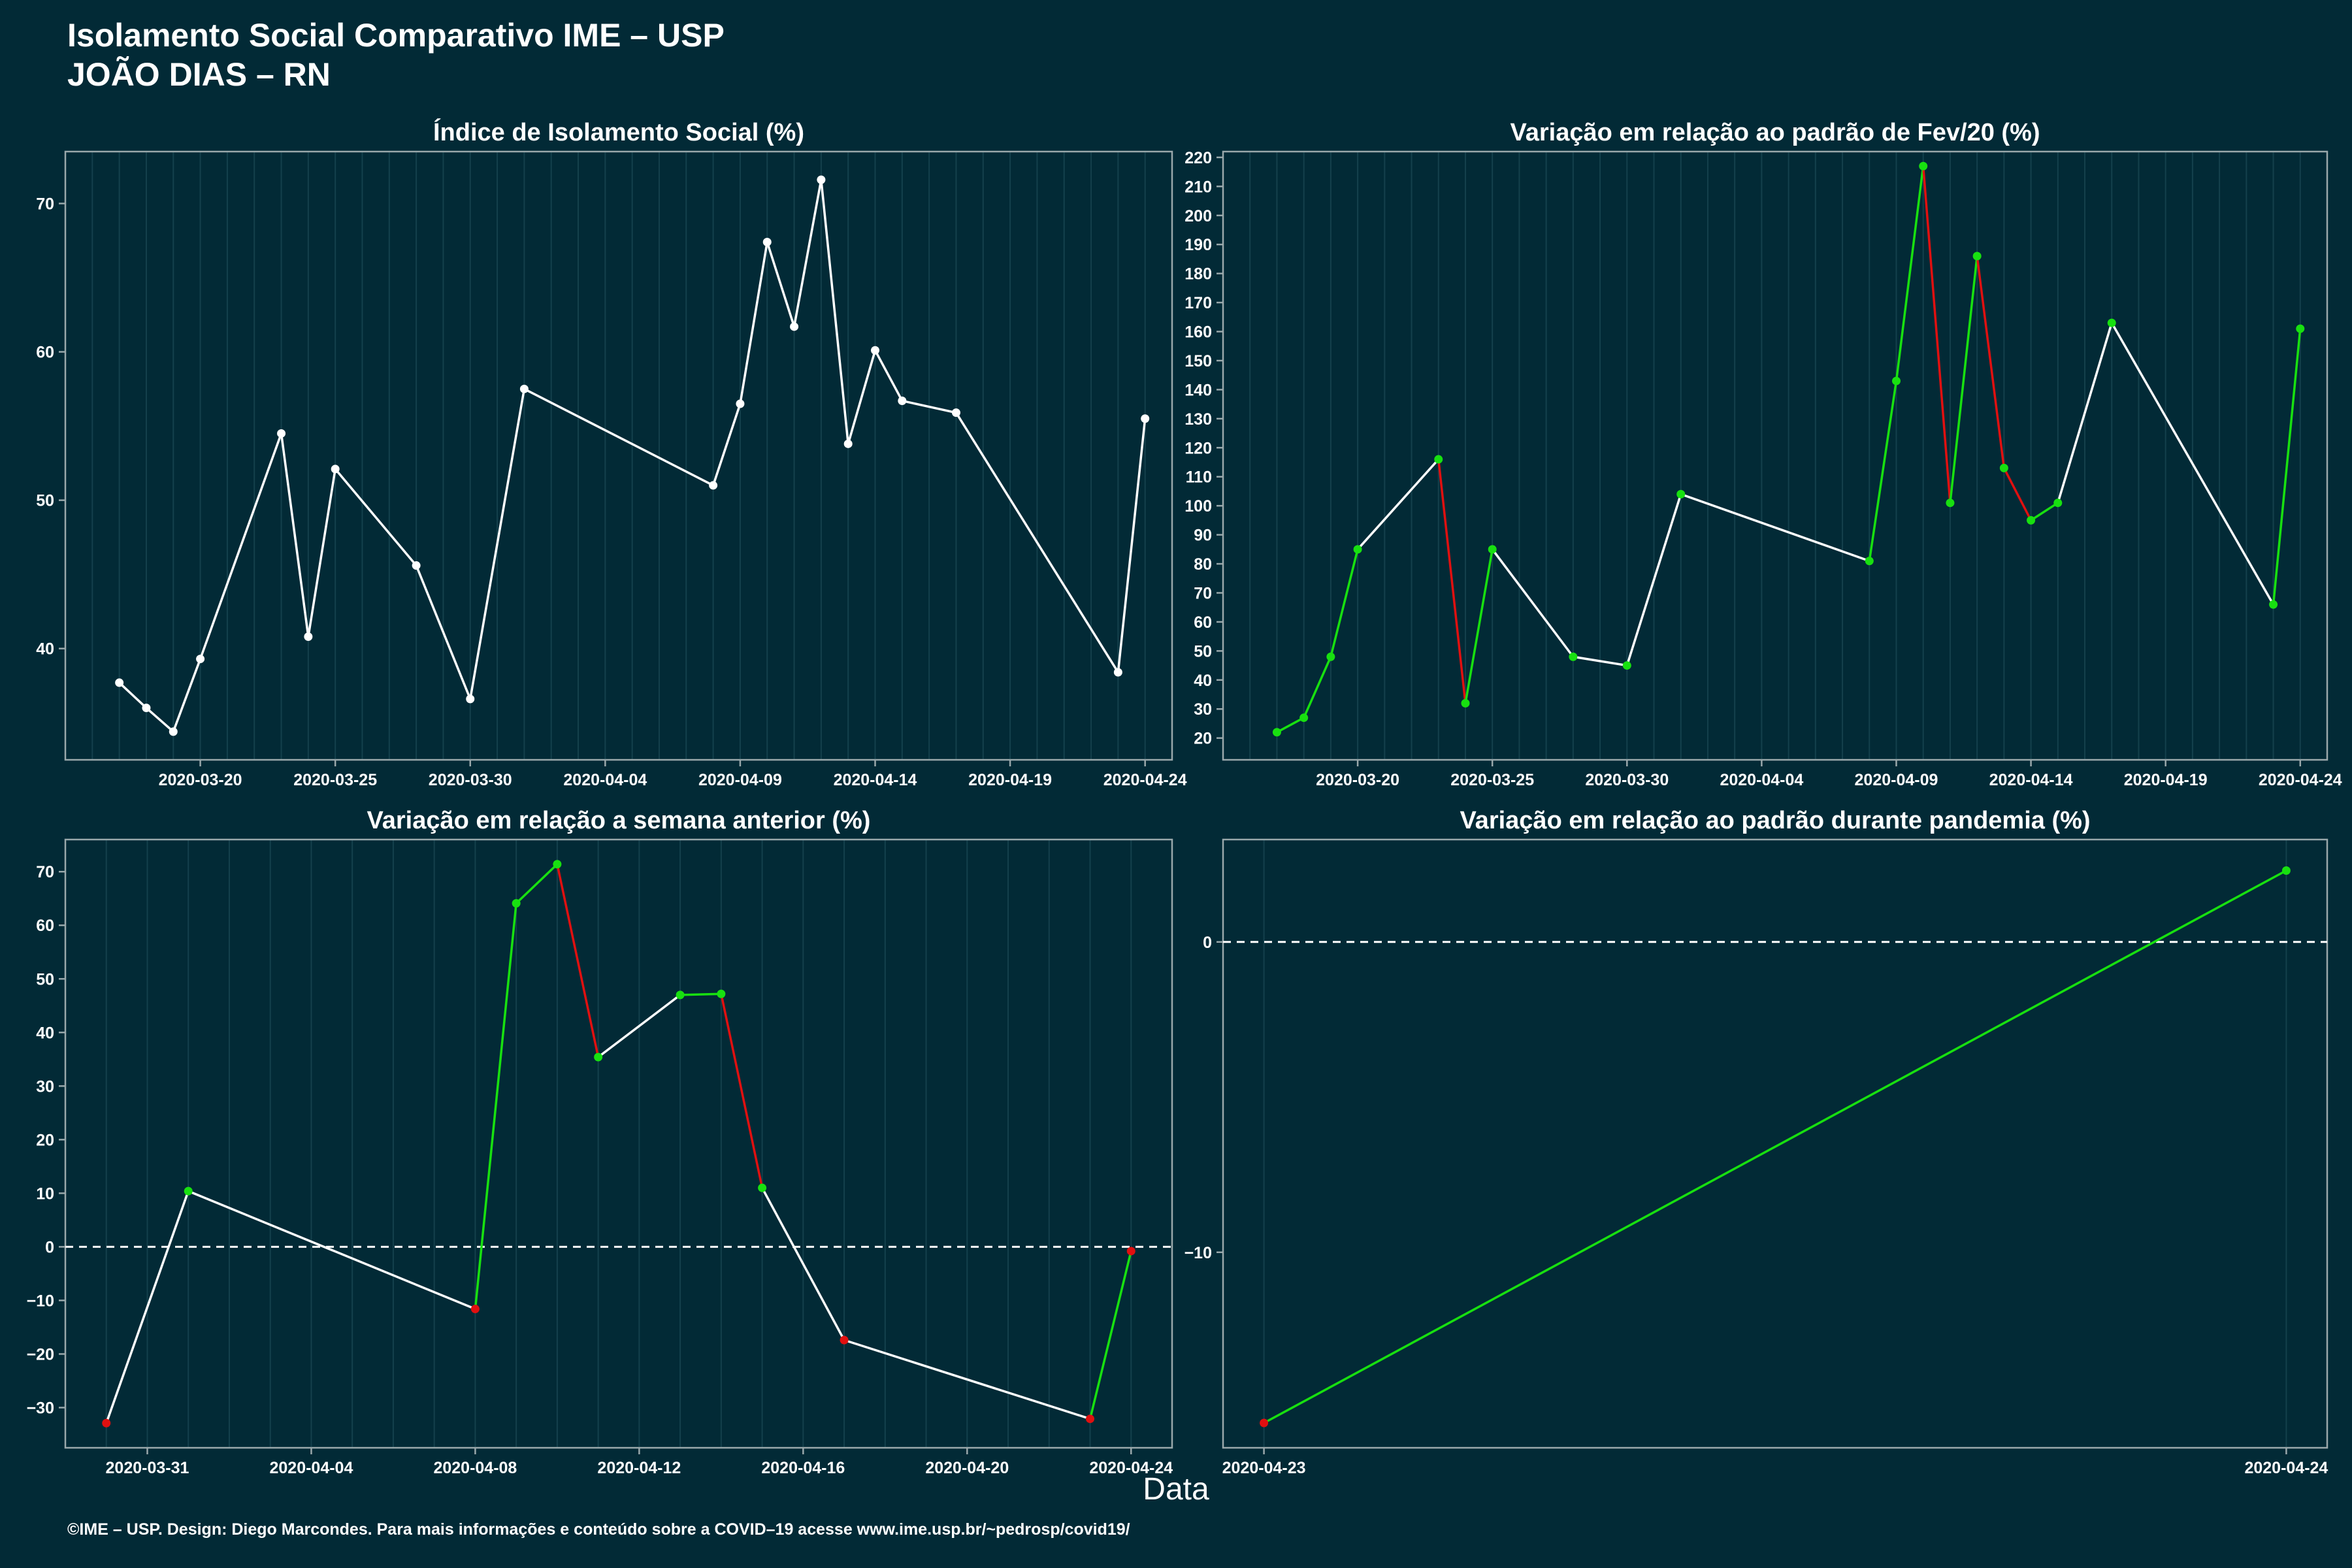 The image size is (2352, 1568). I want to click on x-tick-label: 2020-04-12, so click(639, 1468).